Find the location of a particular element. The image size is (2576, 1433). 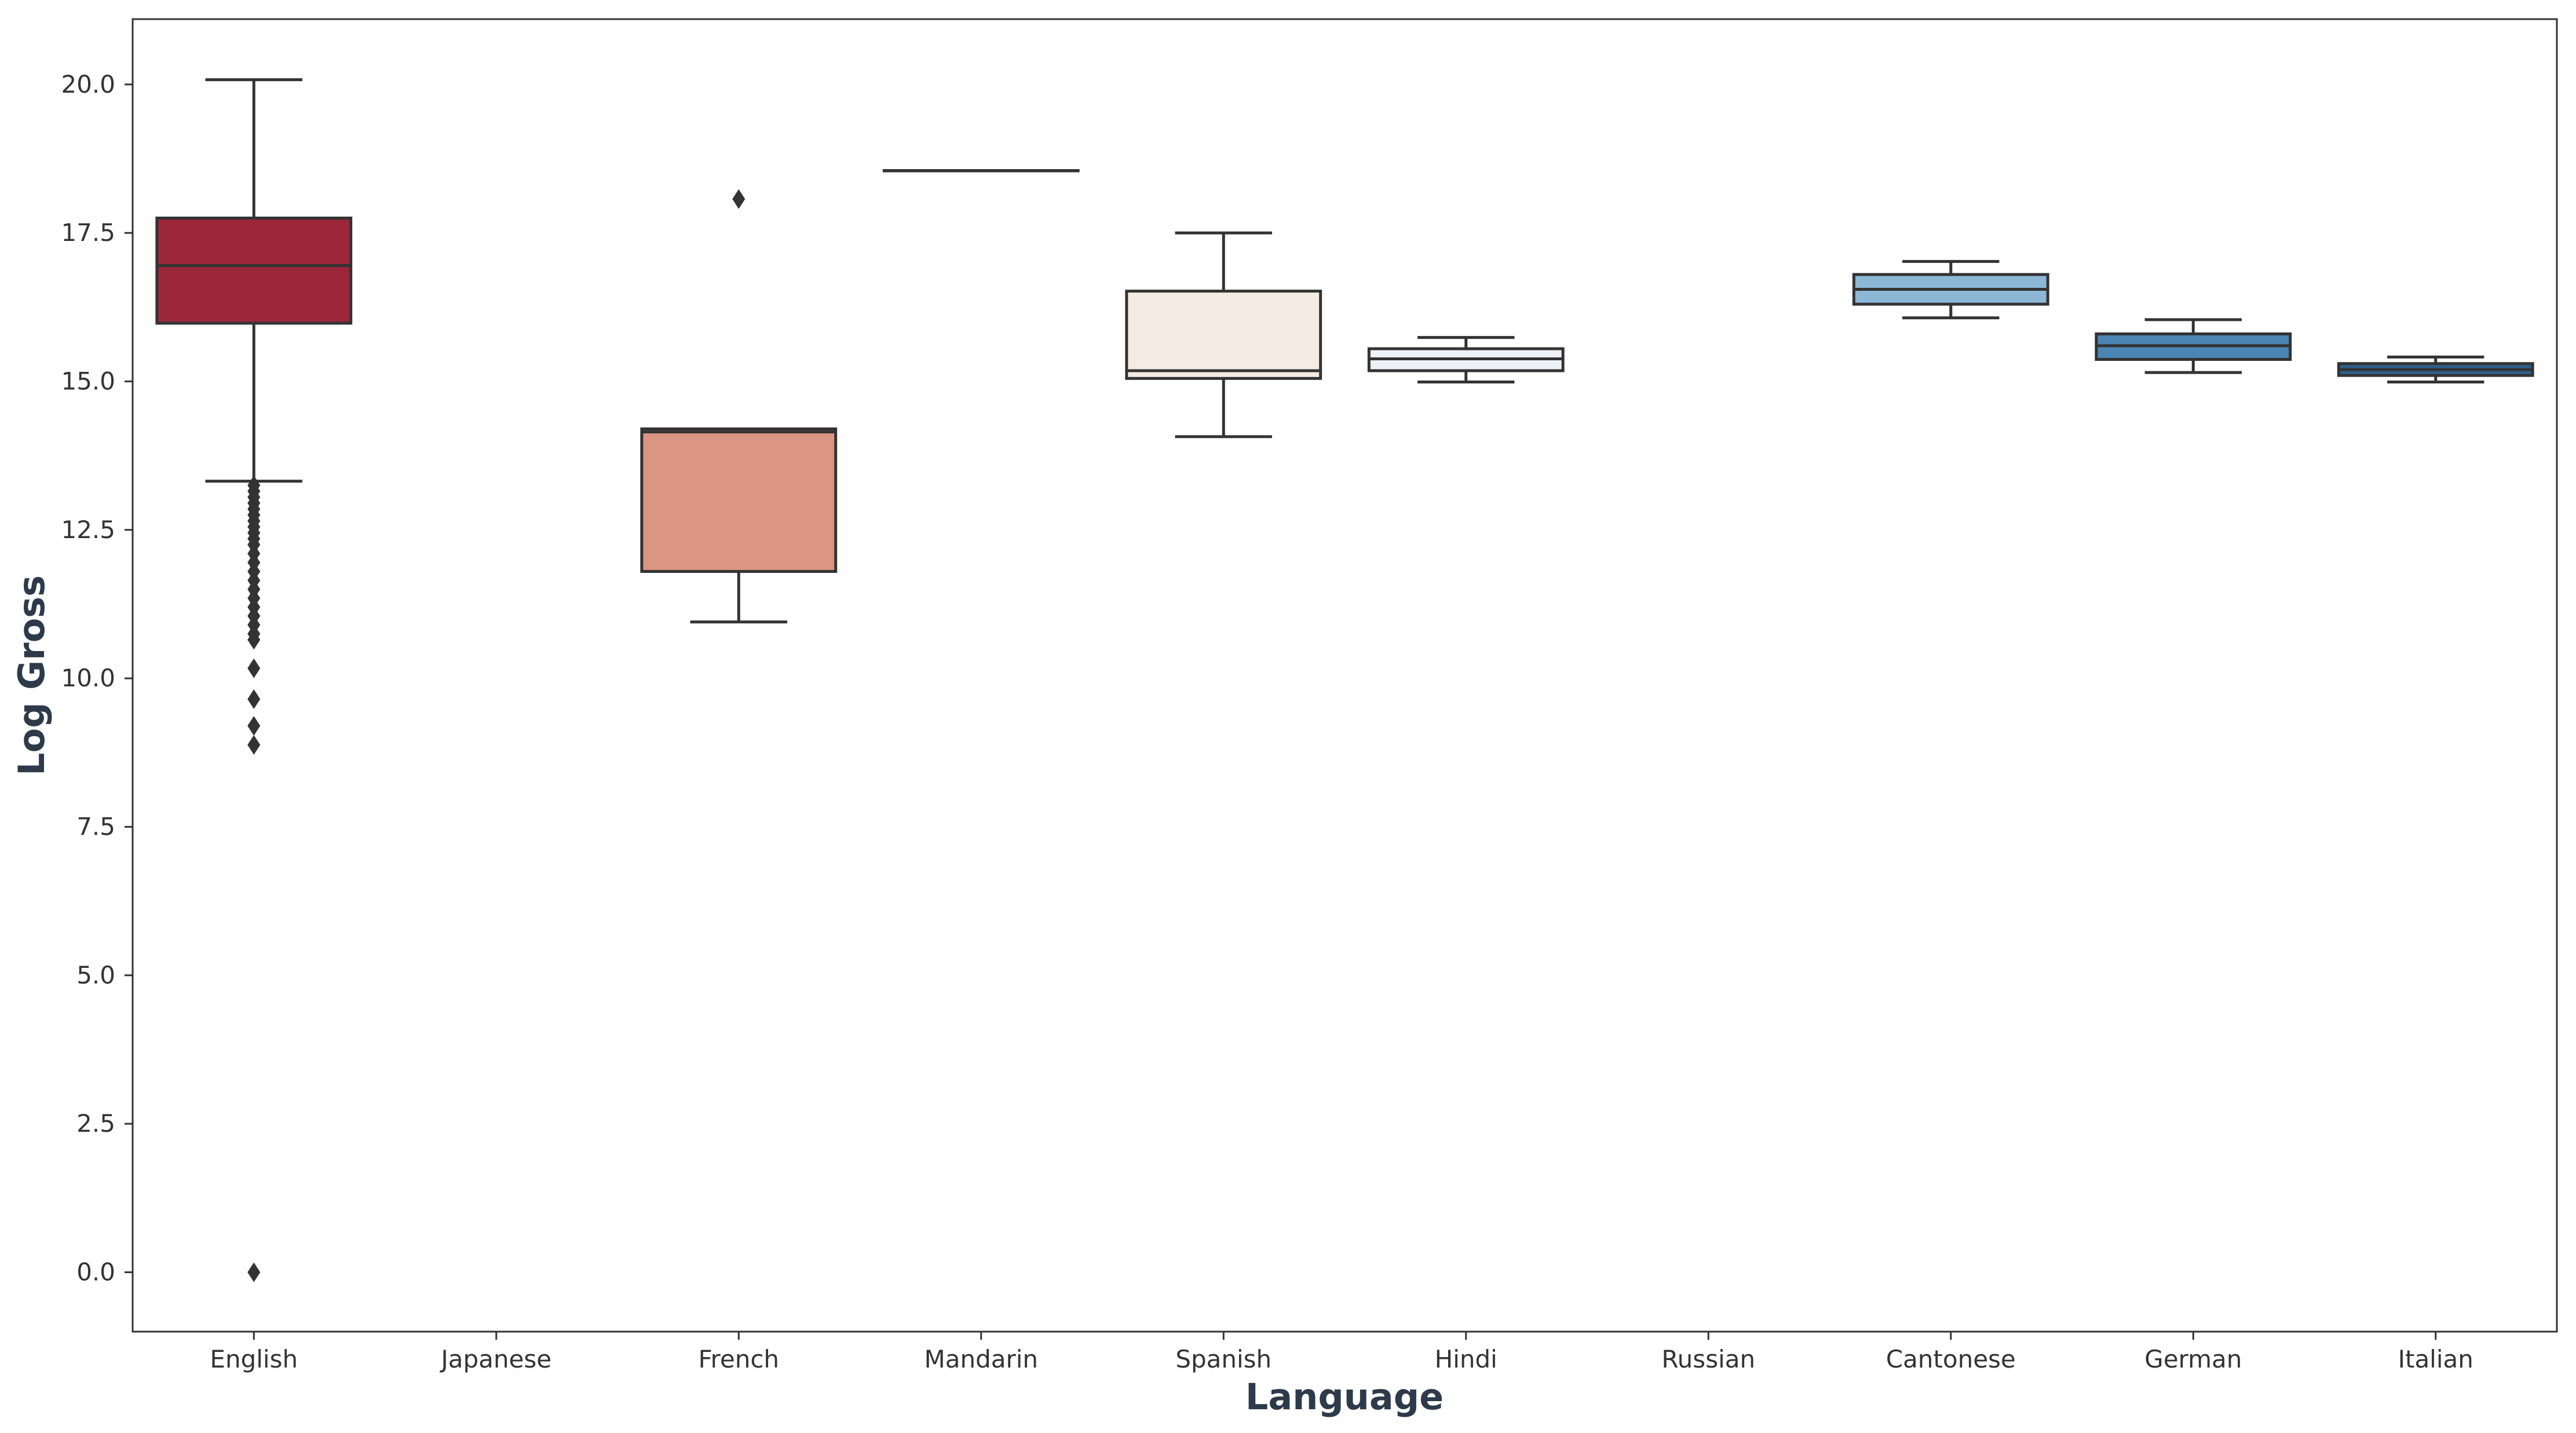

x-axis-label: Language is located at coordinates (1345, 1397).